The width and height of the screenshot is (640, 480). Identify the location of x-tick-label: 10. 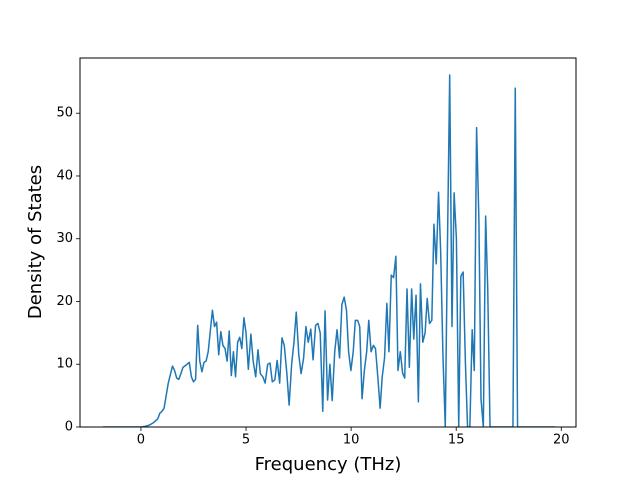
(351, 440).